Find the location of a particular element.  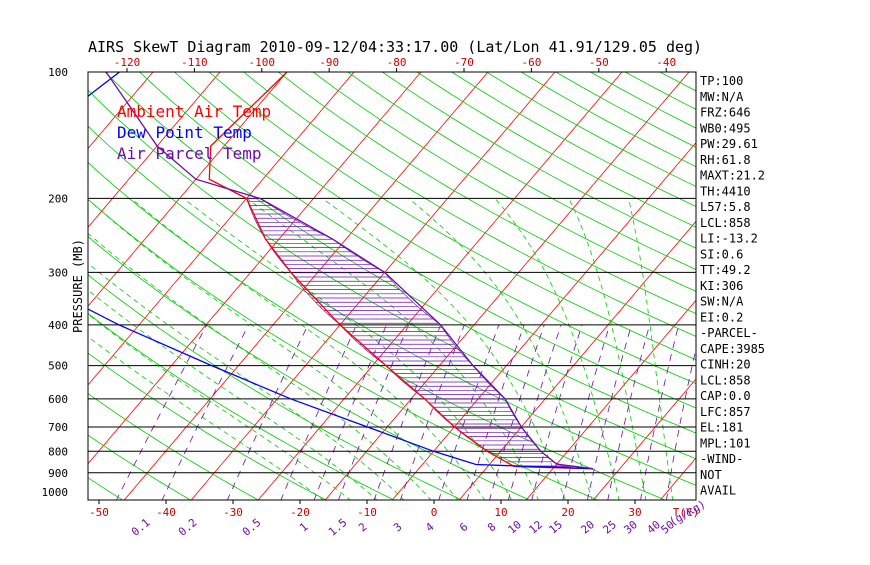

pressure-tick-label: 800 is located at coordinates (58, 451).